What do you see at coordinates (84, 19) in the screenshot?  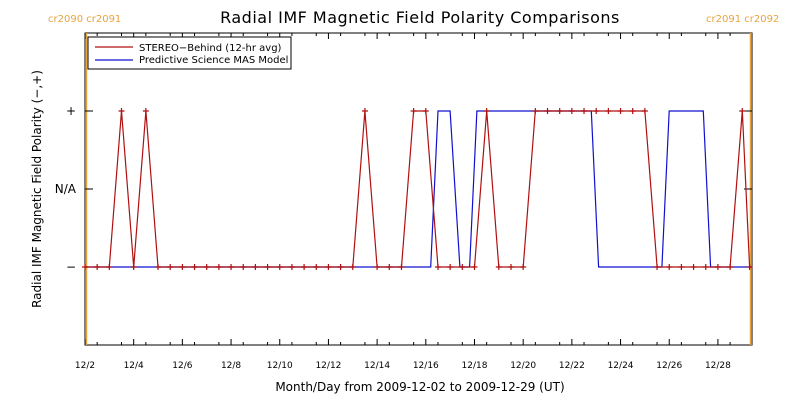 I see `carrington-label: cr2090 cr2091` at bounding box center [84, 19].